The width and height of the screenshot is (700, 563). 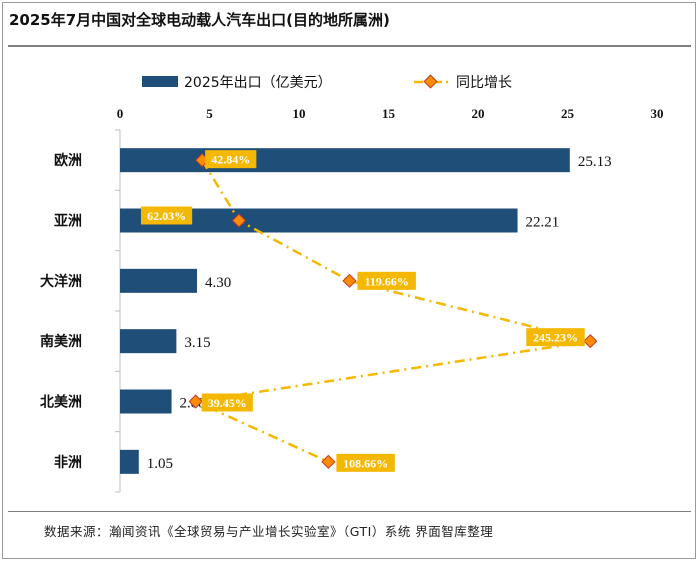 What do you see at coordinates (197, 343) in the screenshot?
I see `bar-value-label: 3.15` at bounding box center [197, 343].